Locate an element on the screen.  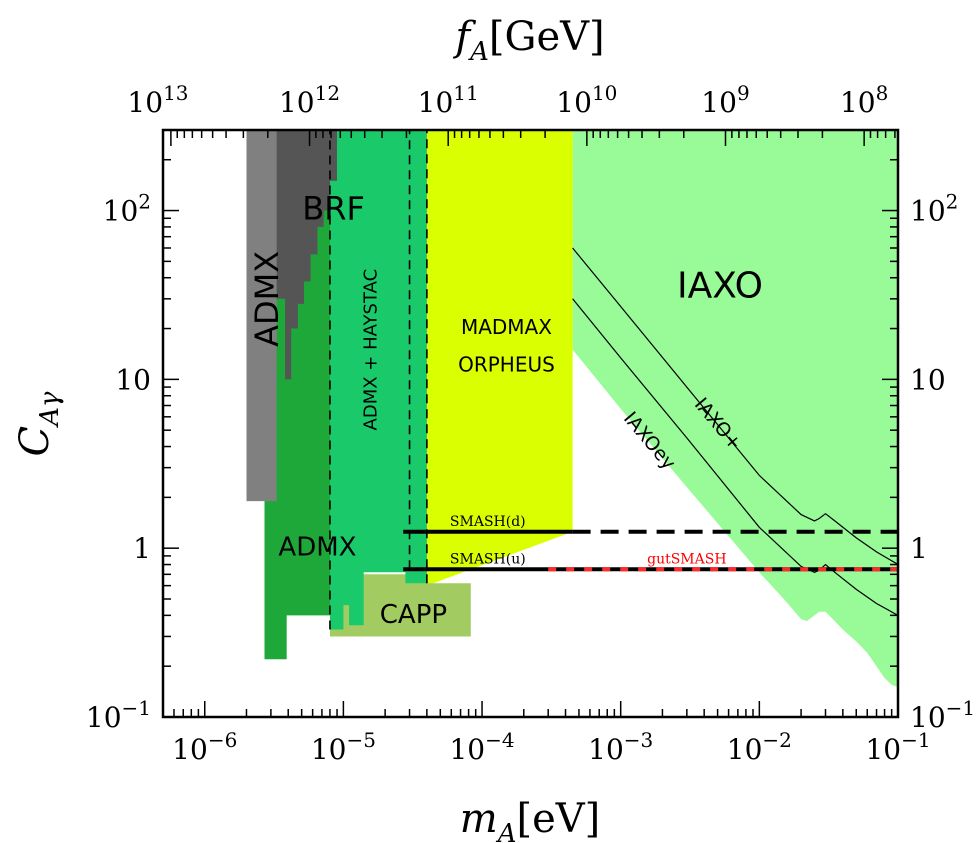
y-tick-label-left: 10⁻¹ is located at coordinates (118, 715).